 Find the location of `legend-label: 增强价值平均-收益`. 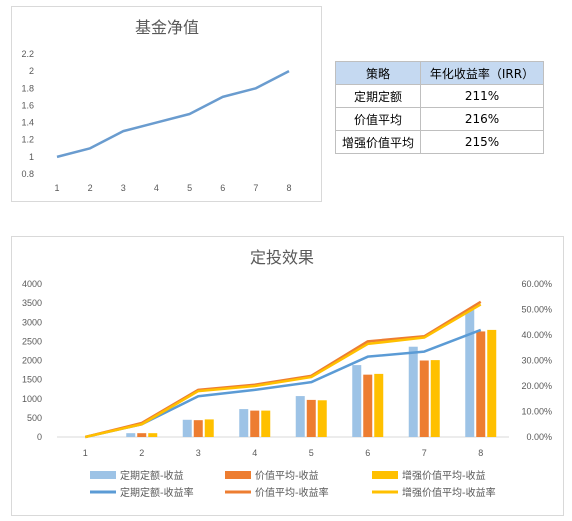

legend-label: 增强价值平均-收益 is located at coordinates (444, 475).